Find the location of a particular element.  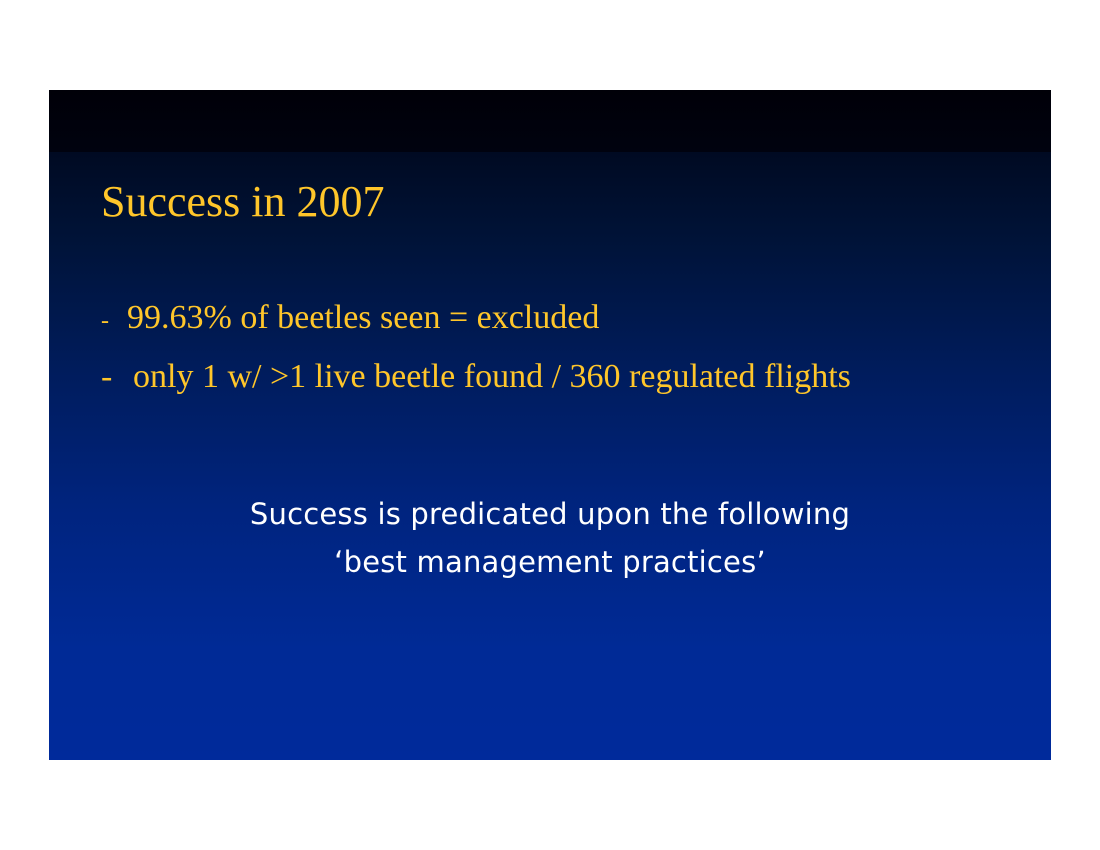

bullet-item: - 99.63% of beetles seen = excluded is located at coordinates (476, 319).